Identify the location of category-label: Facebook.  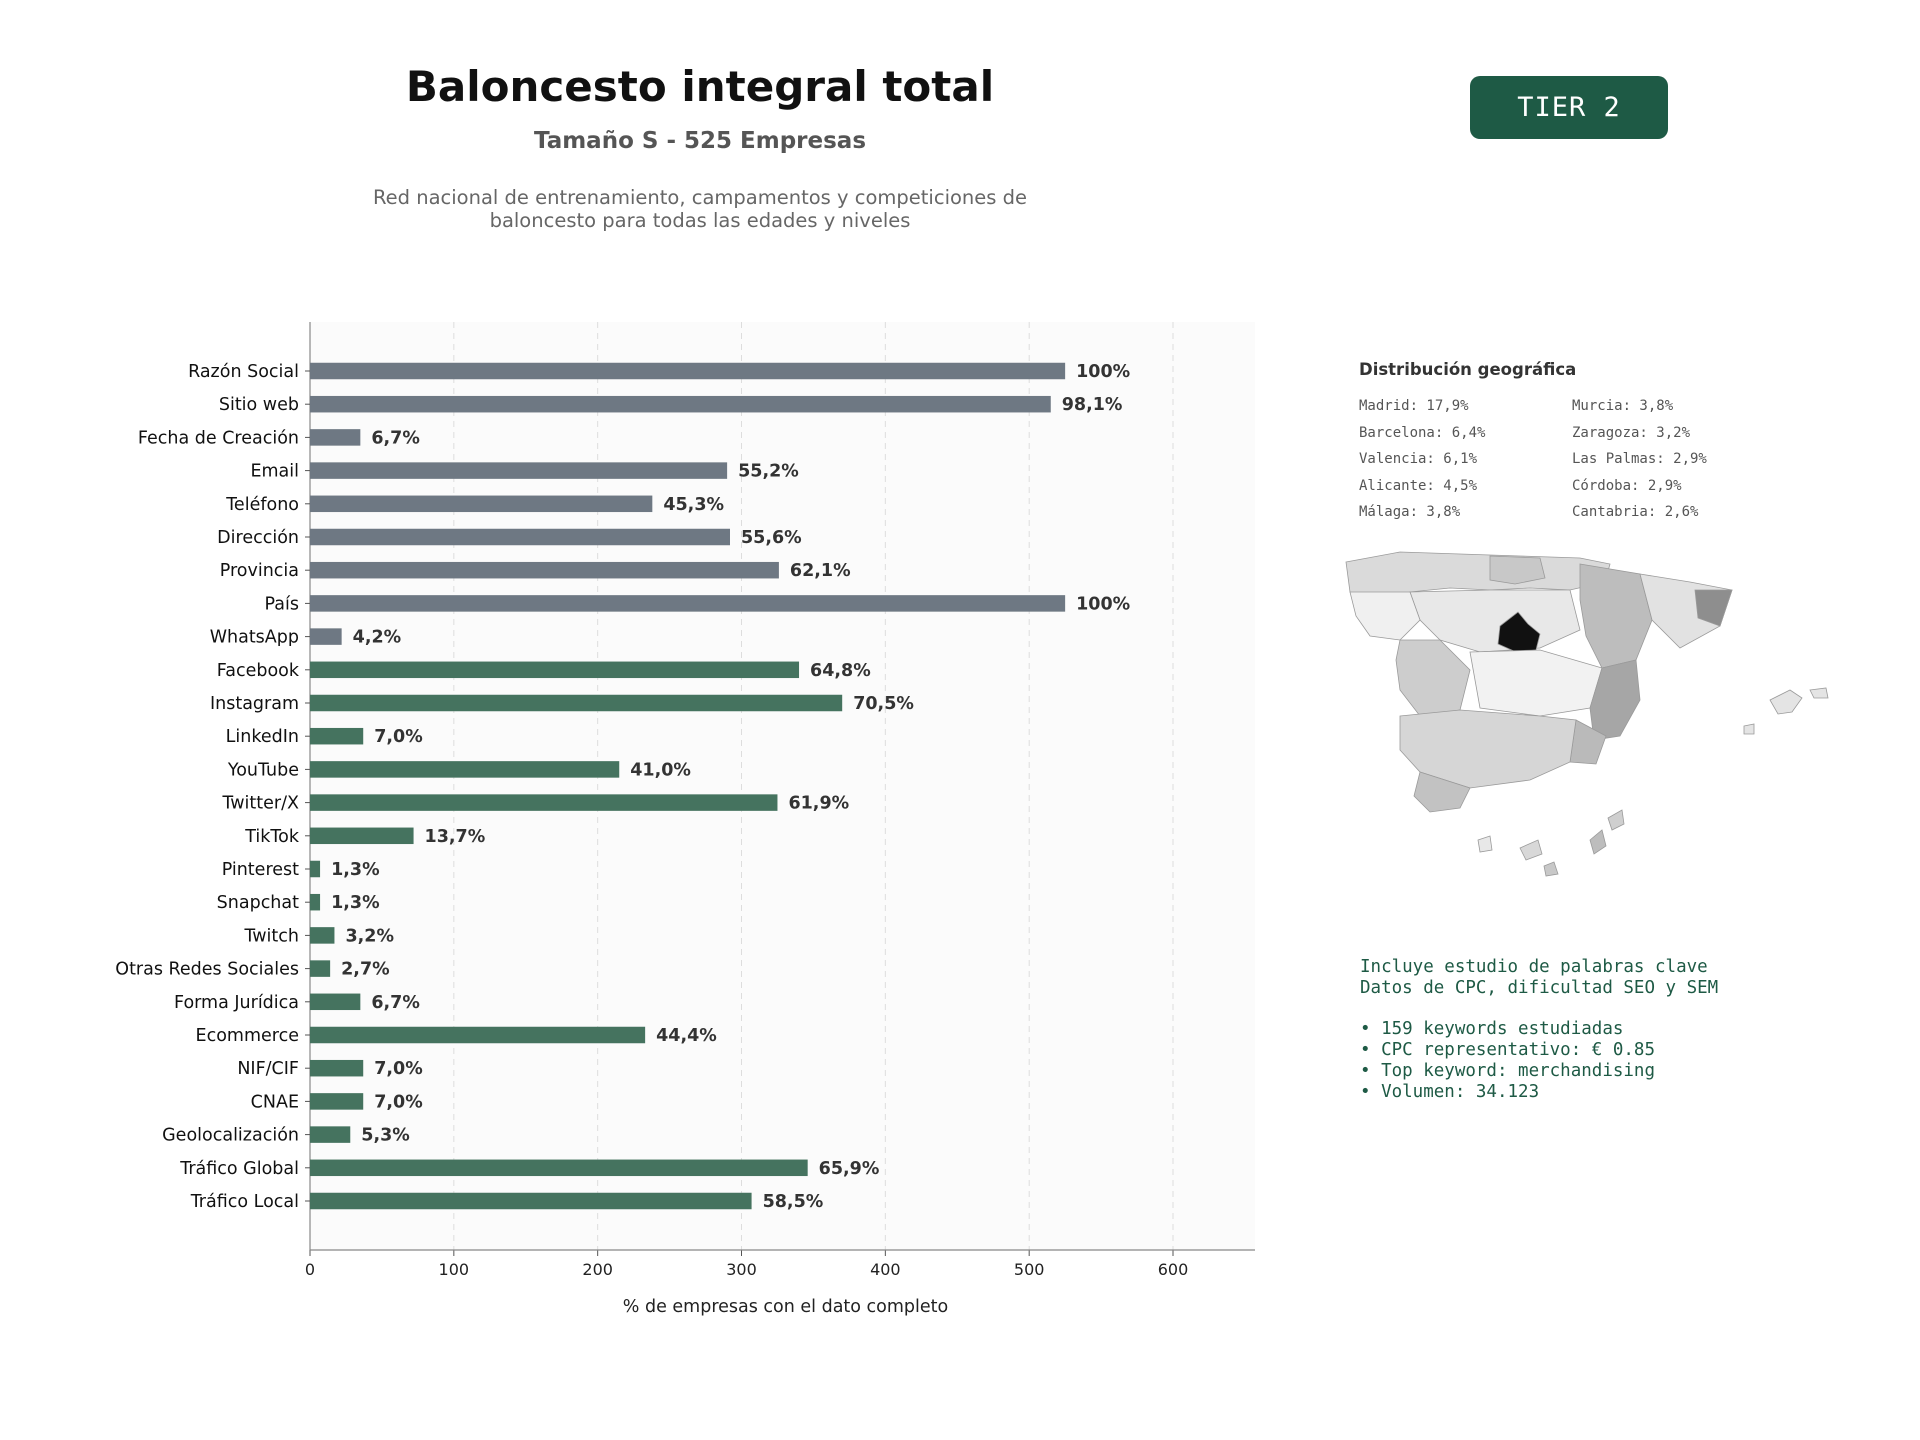
(258, 671).